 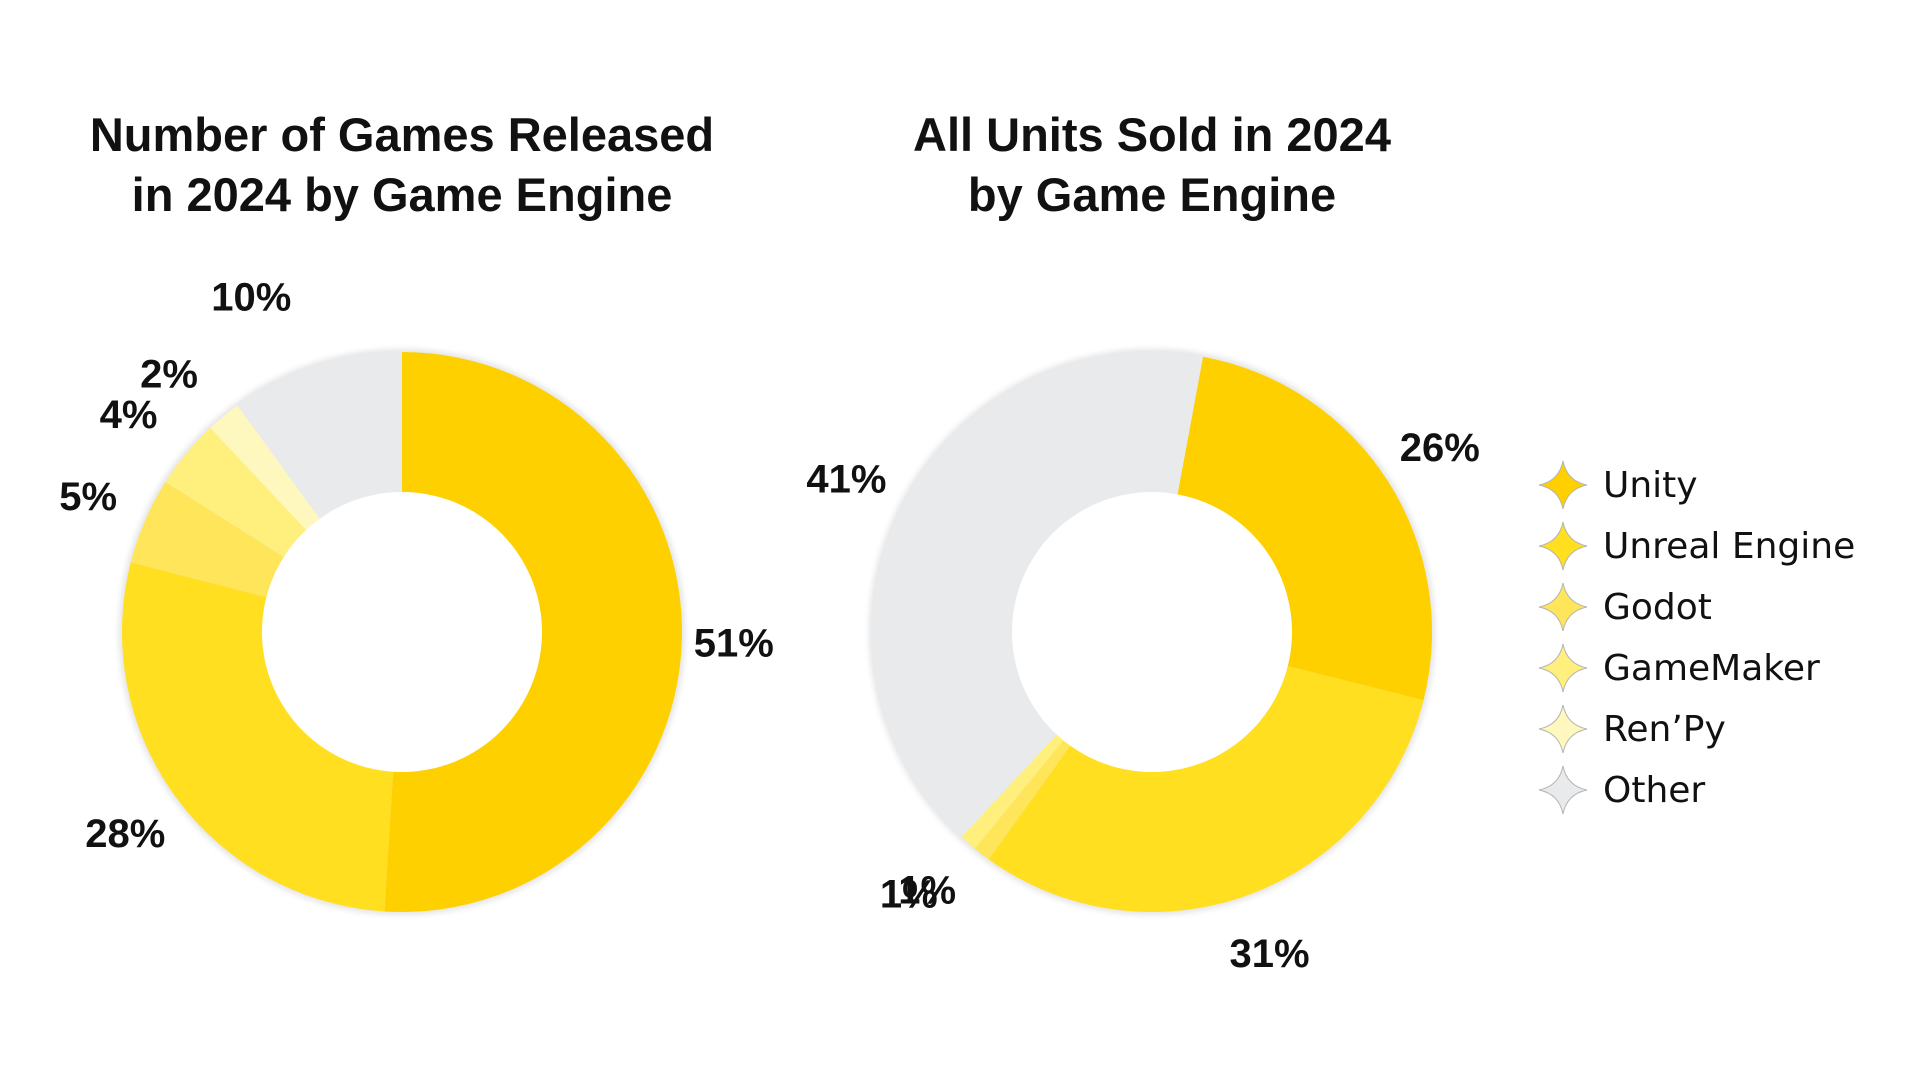 I want to click on legend-item: GameMaker, so click(x=1679, y=668).